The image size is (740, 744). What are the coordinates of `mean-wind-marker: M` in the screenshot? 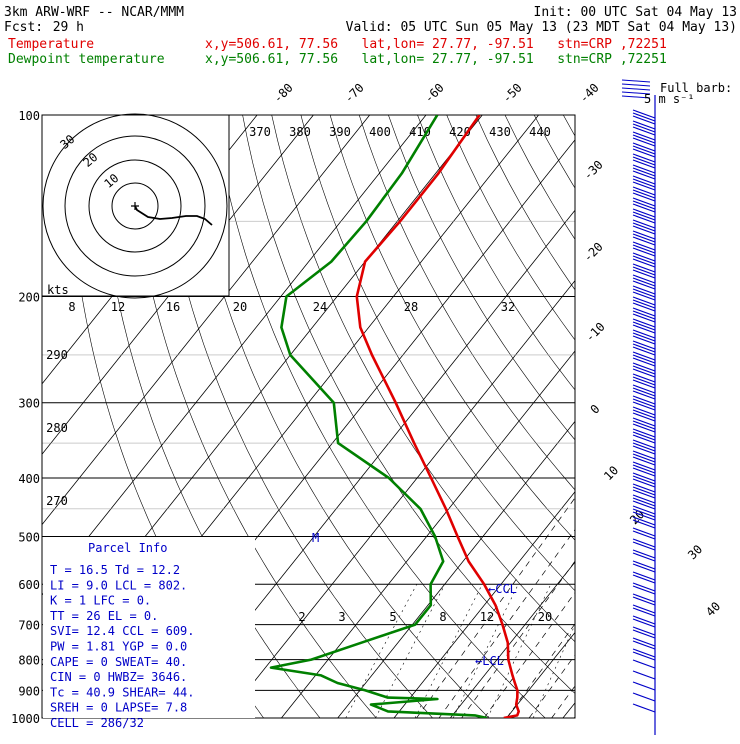 It's located at (315, 538).